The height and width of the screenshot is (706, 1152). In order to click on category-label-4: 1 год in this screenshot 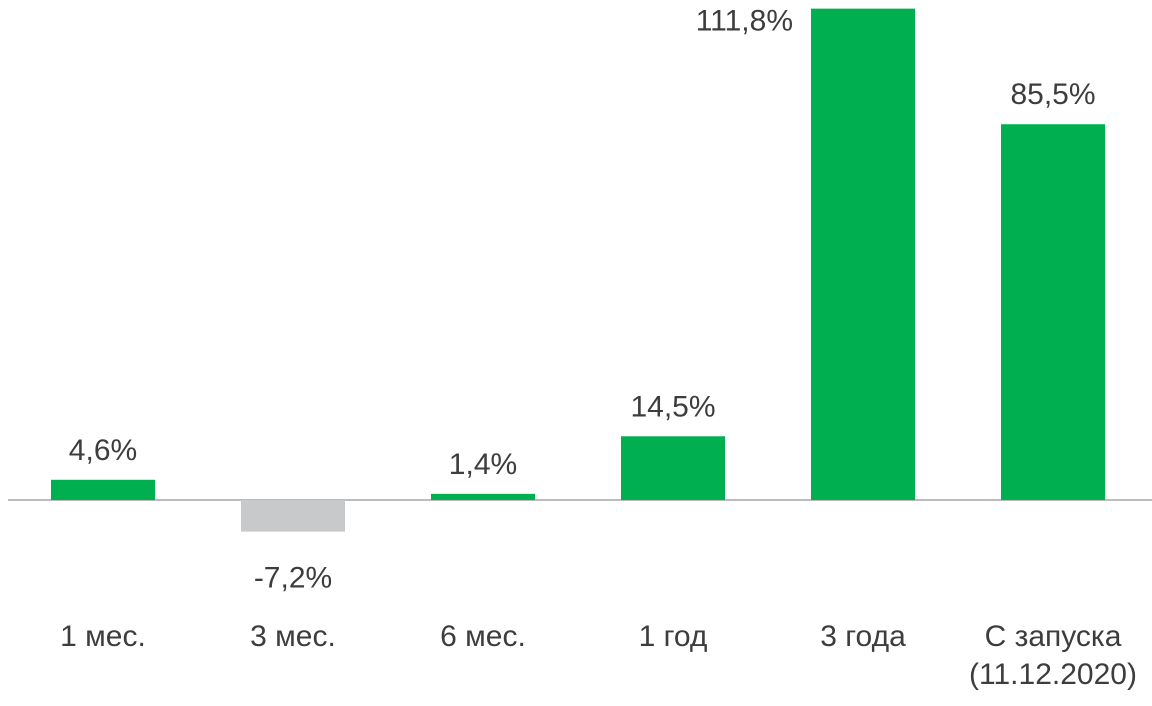, I will do `click(673, 636)`.